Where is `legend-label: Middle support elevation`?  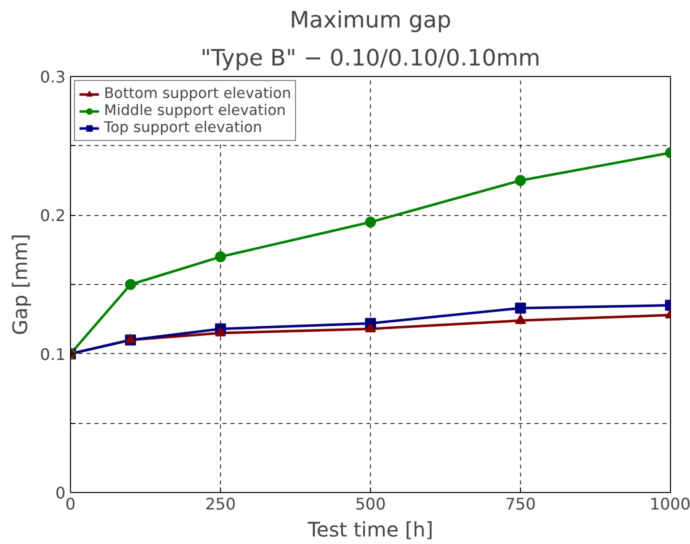 legend-label: Middle support elevation is located at coordinates (195, 110).